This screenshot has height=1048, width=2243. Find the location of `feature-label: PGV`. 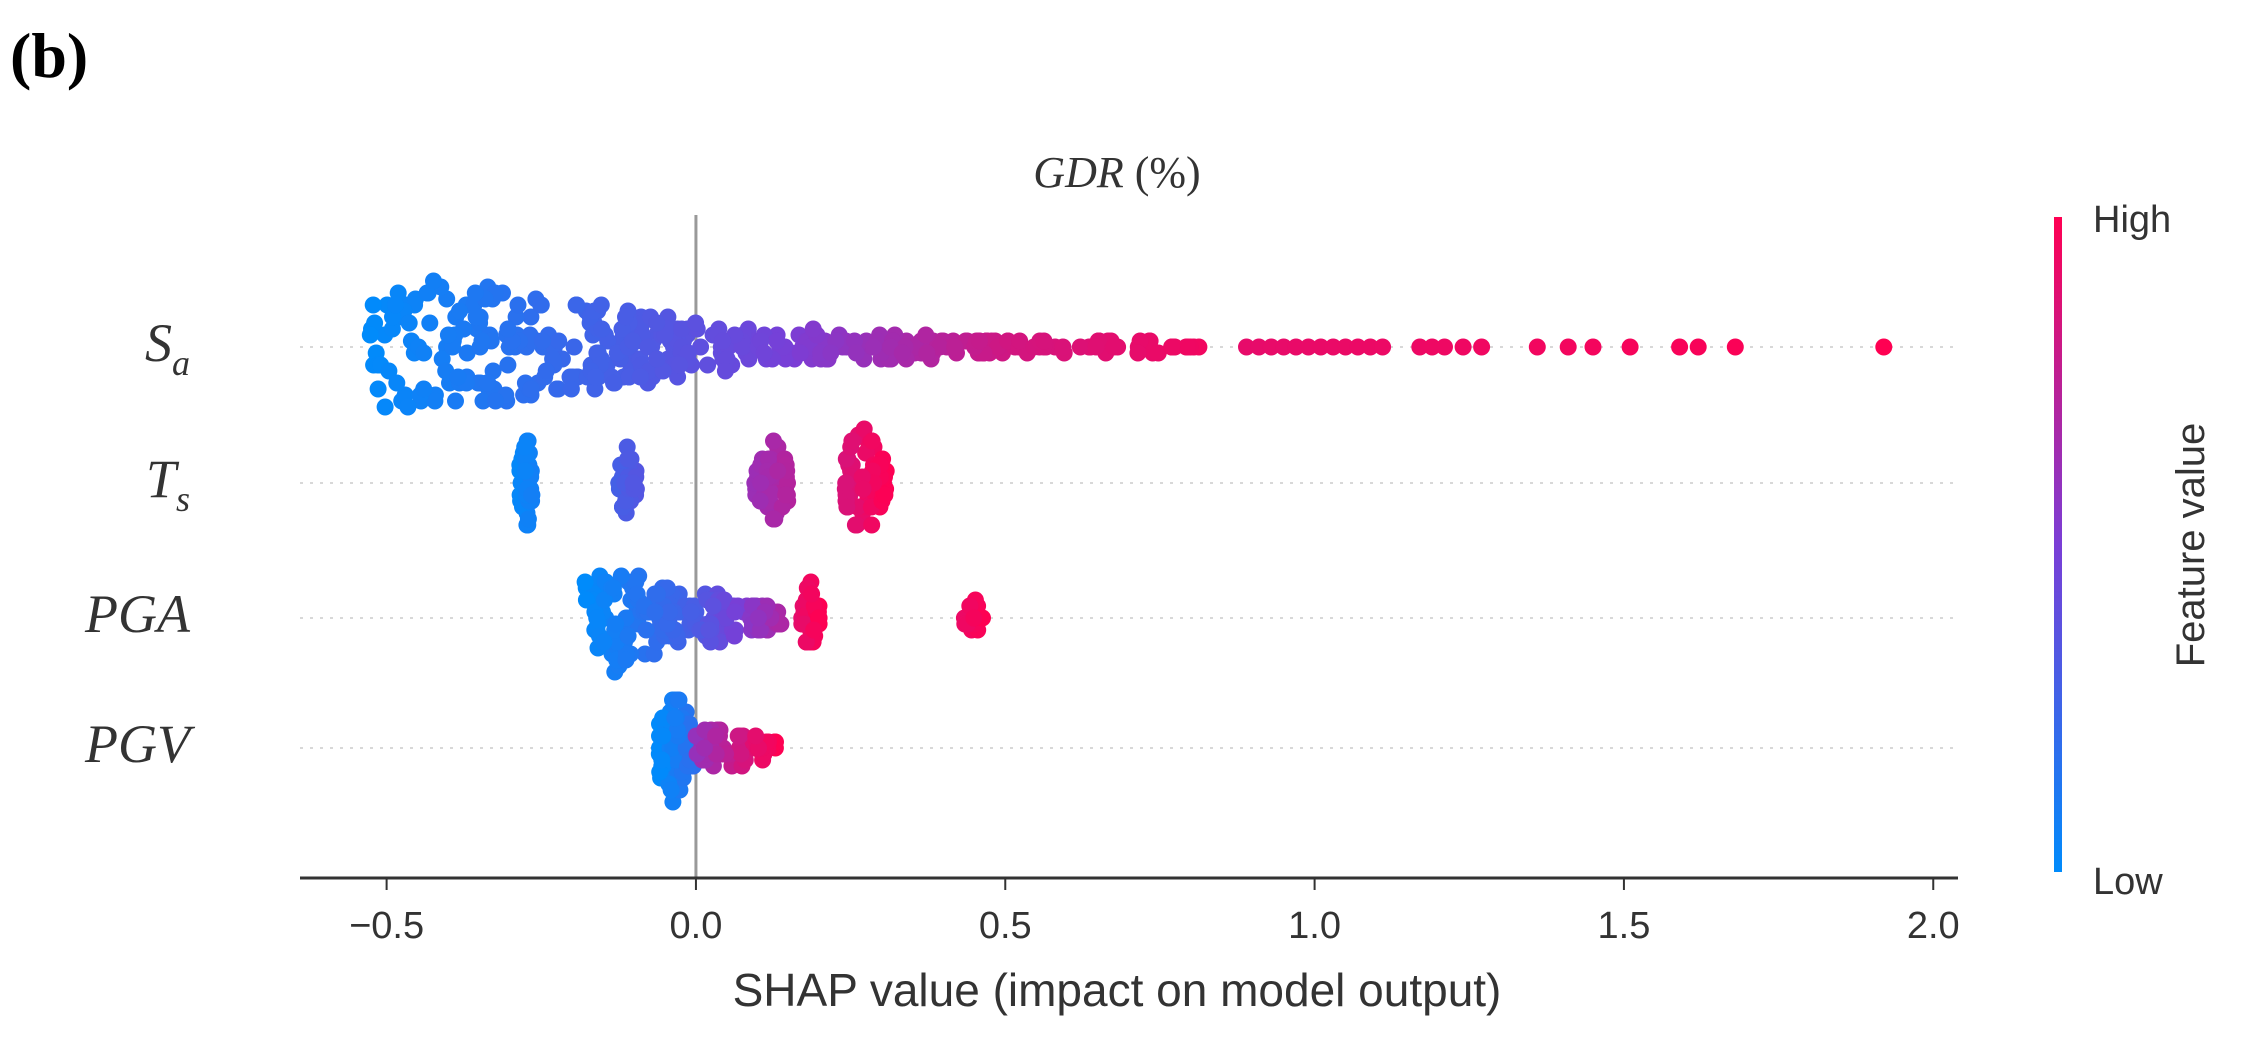

feature-label: PGV is located at coordinates (140, 744).